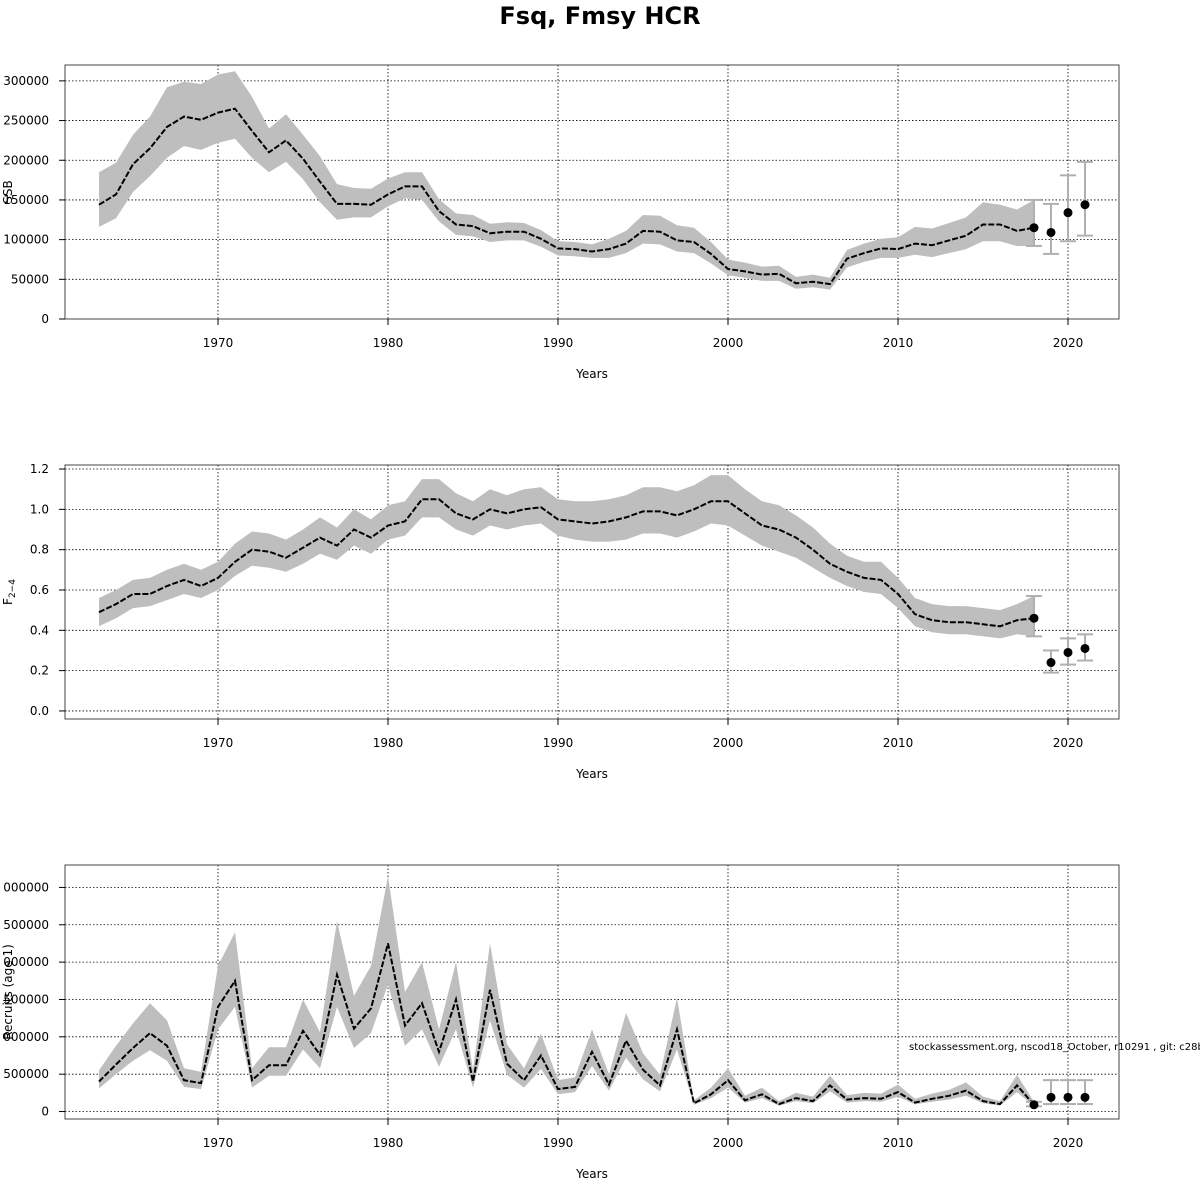 This screenshot has width=1200, height=1200. Describe the element at coordinates (39, 469) in the screenshot. I see `y-tick-label: 1.2` at that location.